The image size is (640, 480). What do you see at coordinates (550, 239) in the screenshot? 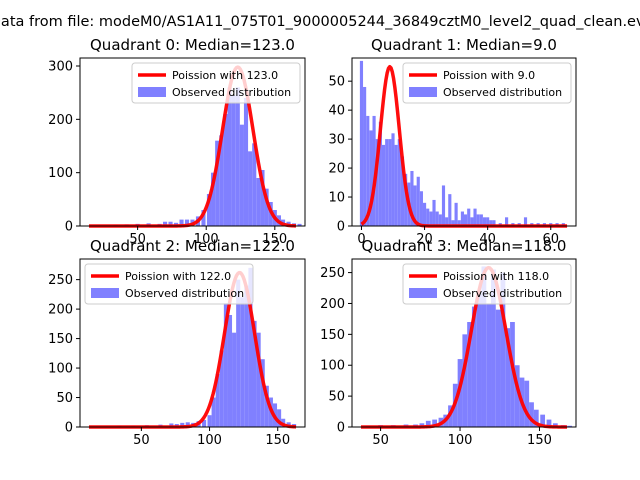
I see `x-tick-label: 60` at bounding box center [550, 239].